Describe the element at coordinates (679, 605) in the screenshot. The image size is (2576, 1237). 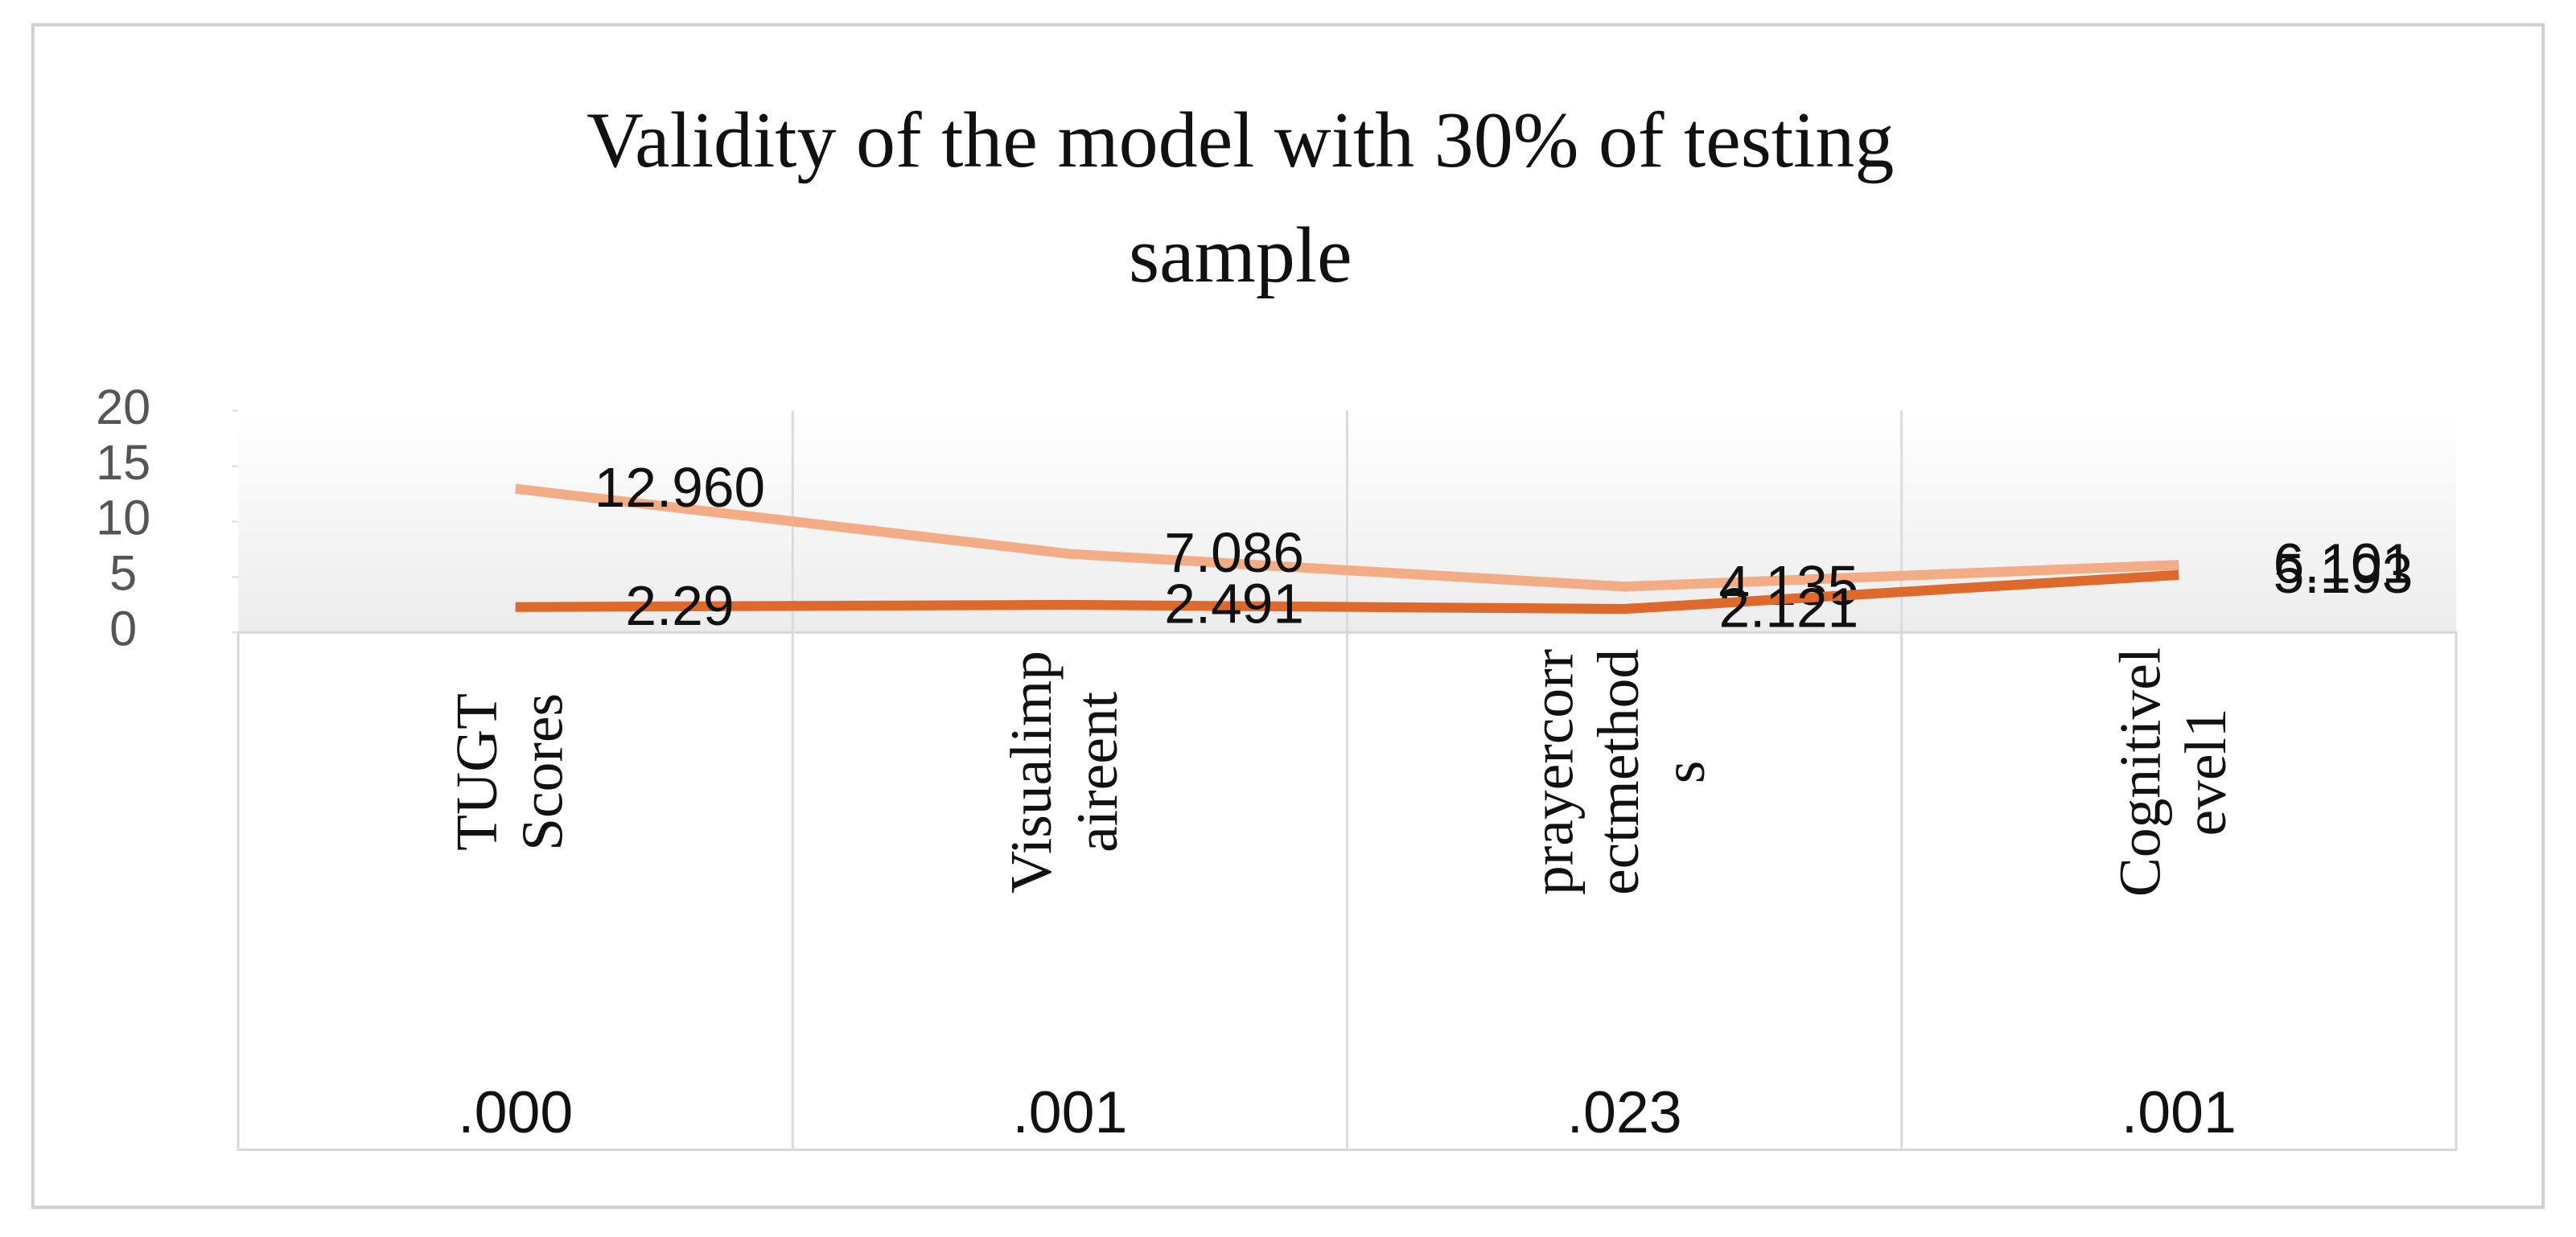
I see `data-label: 2.29` at that location.